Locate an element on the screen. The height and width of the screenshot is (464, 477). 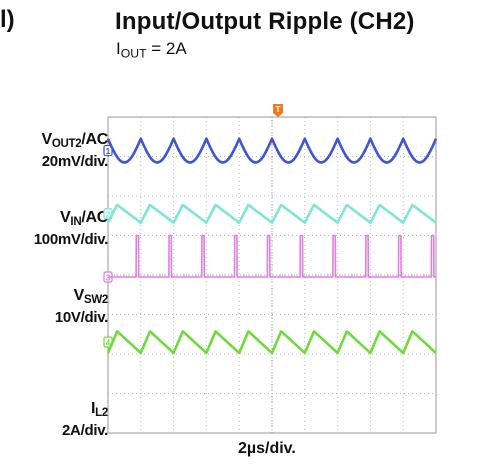
trigger-icon is located at coordinates (278, 110).